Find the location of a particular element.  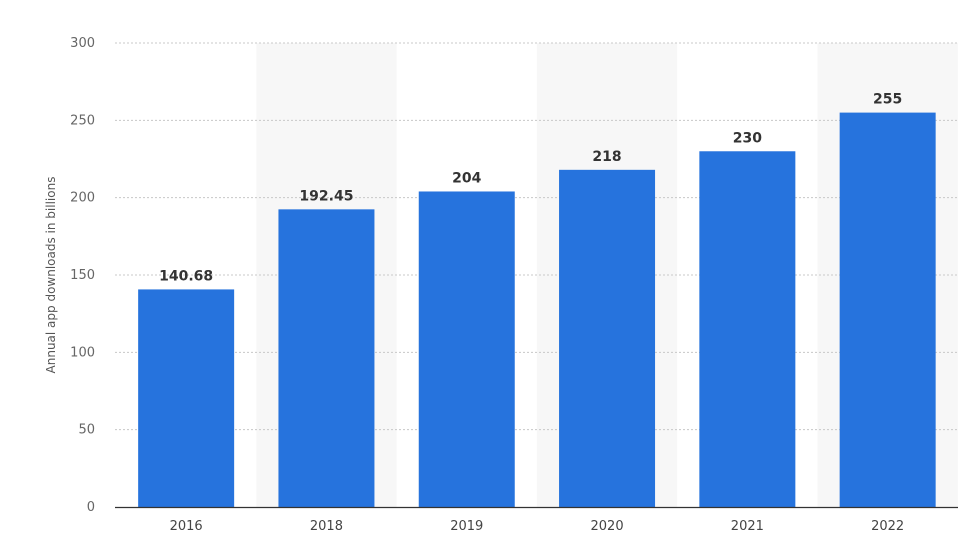

x-axis-ticks: 2016 2018 2019 2020 2021 2022 is located at coordinates (537, 526).